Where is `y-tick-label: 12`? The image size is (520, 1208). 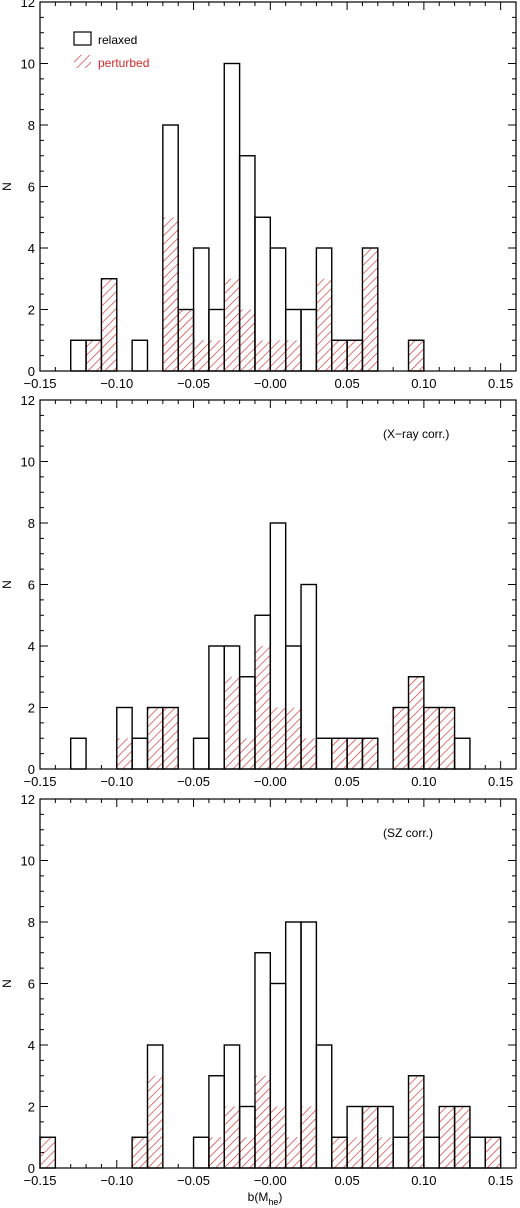 y-tick-label: 12 is located at coordinates (28, 5).